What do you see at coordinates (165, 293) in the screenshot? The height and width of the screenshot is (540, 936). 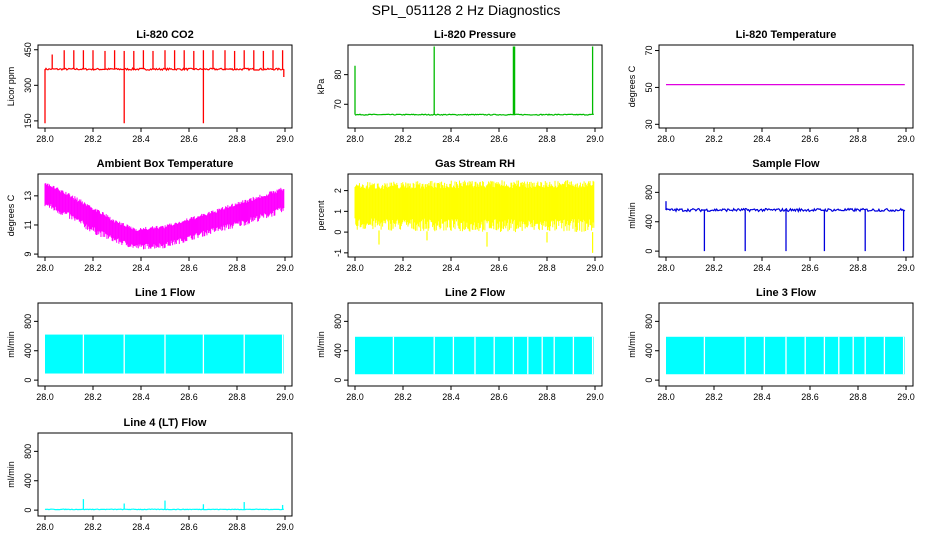 I see `chart-title: Line 1 Flow` at bounding box center [165, 293].